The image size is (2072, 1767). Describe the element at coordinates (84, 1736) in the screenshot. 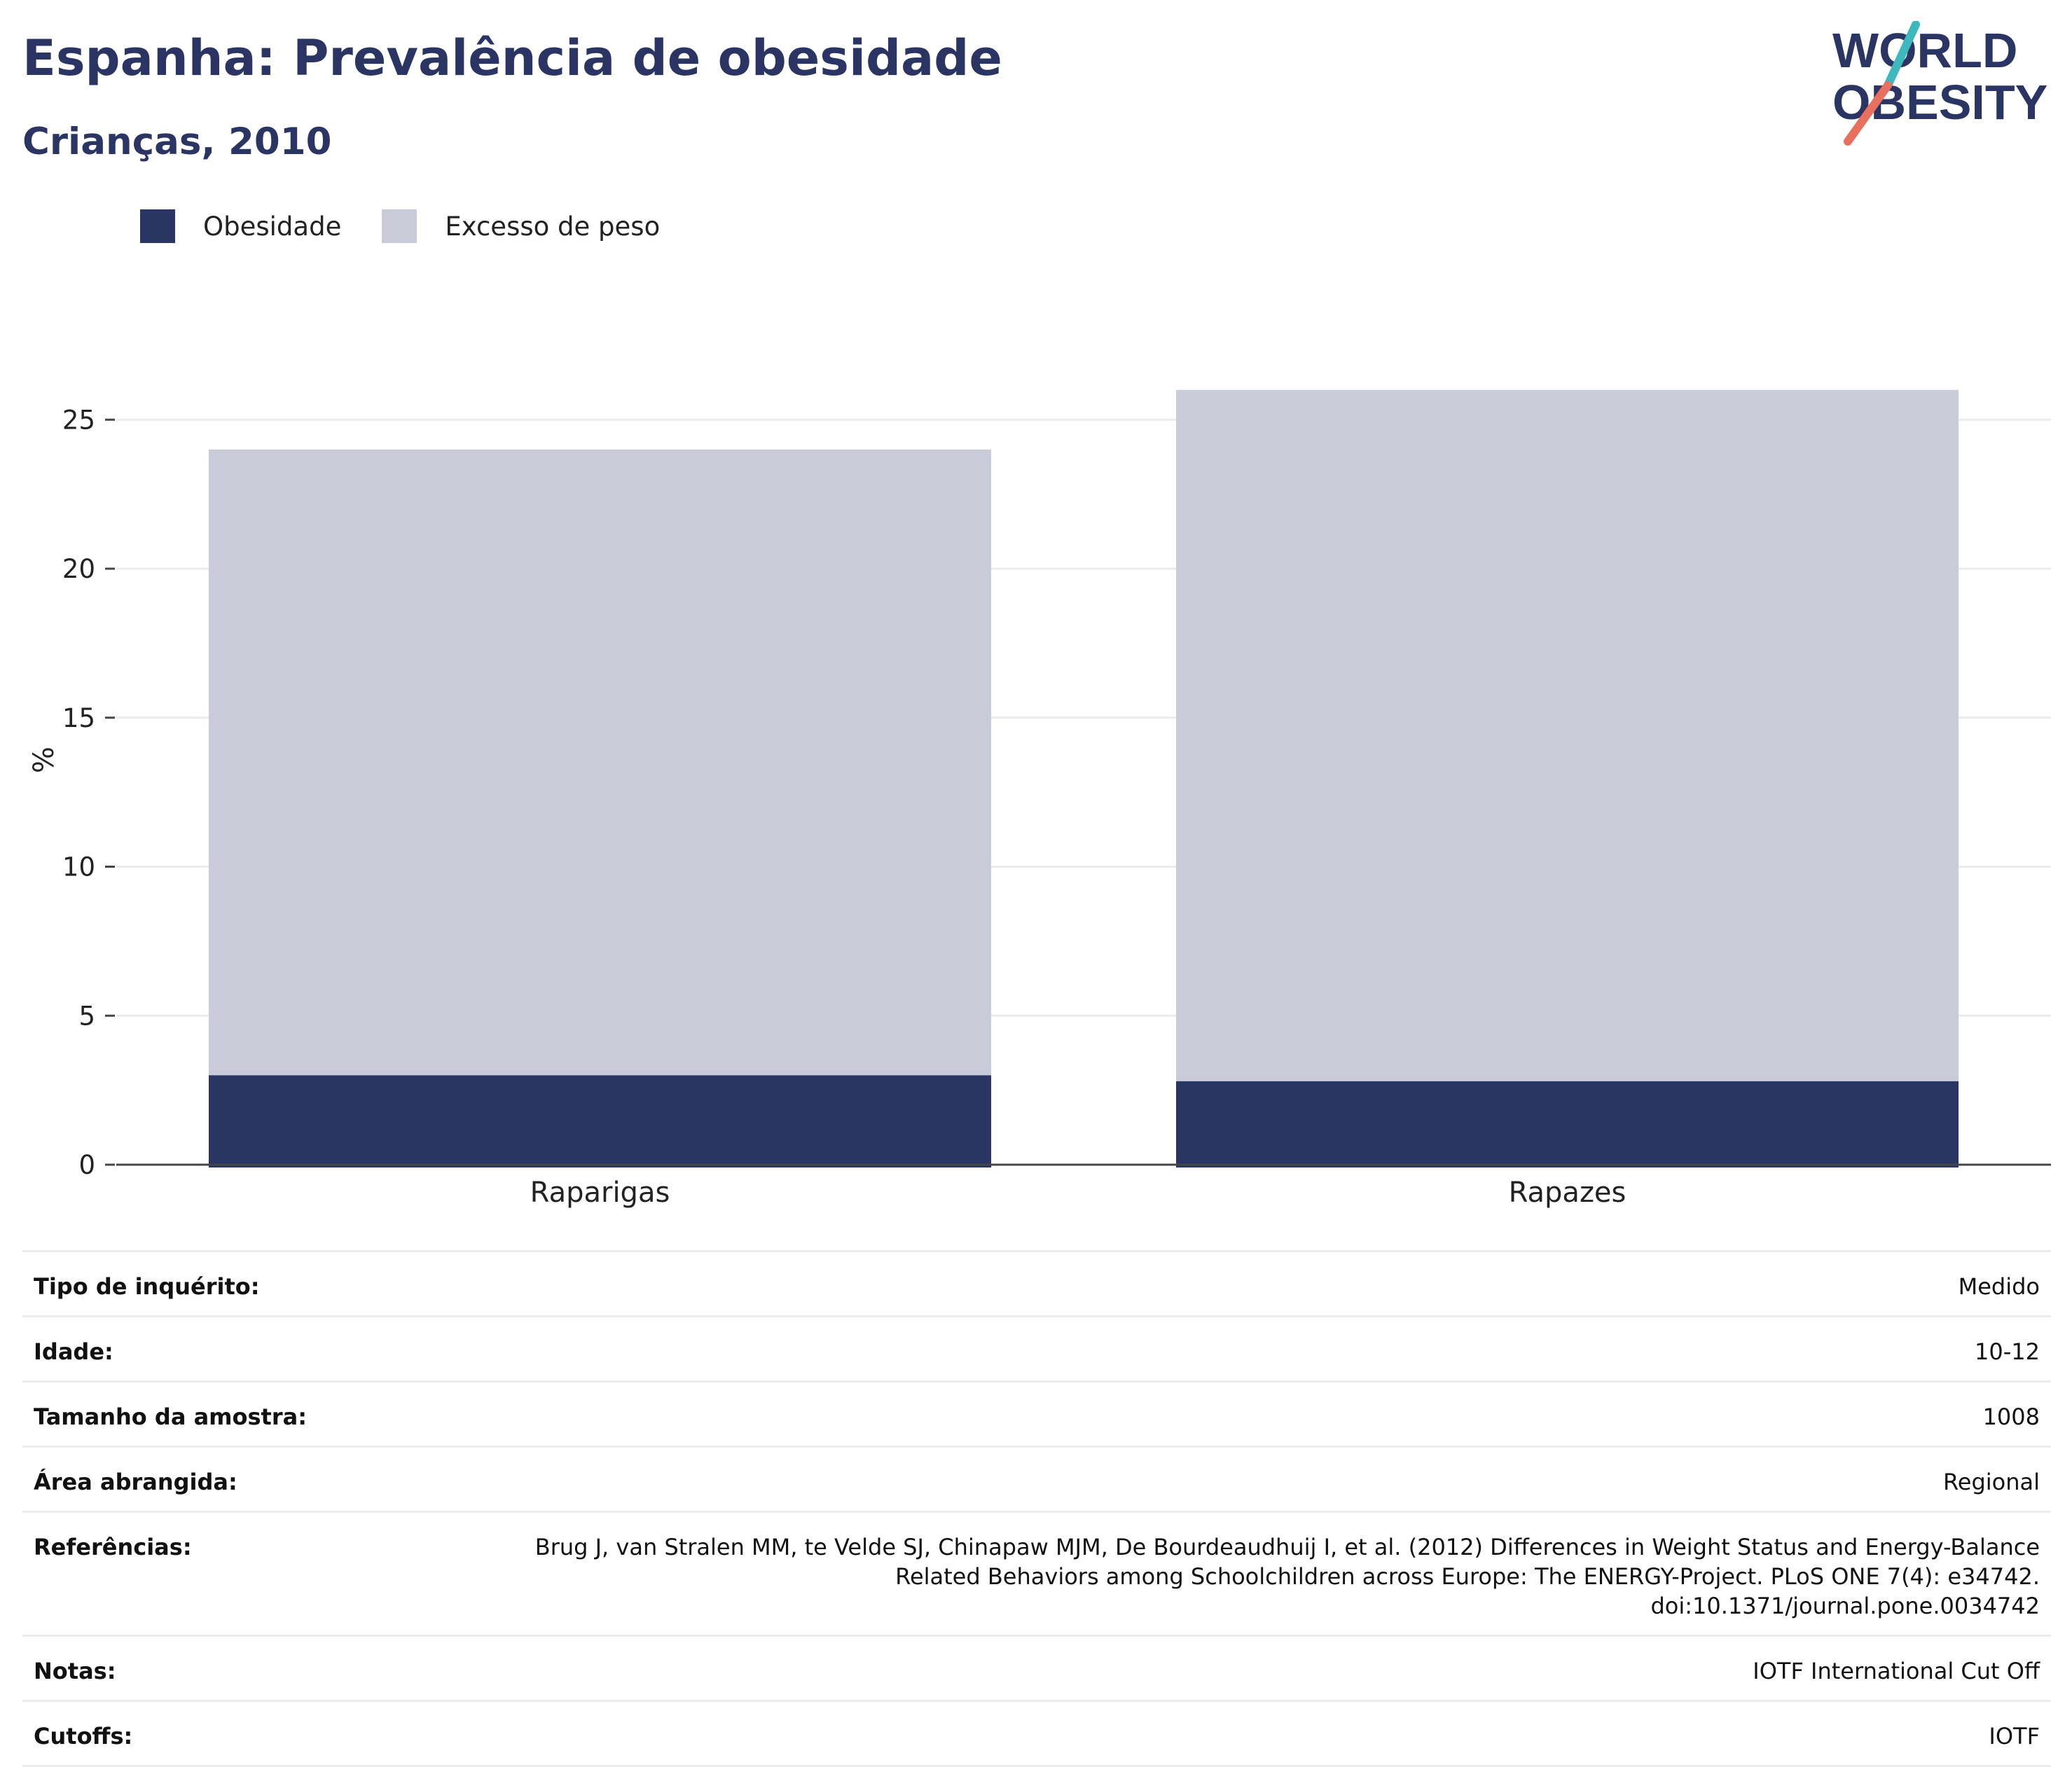

I see `info-label: Cutoffs:` at that location.